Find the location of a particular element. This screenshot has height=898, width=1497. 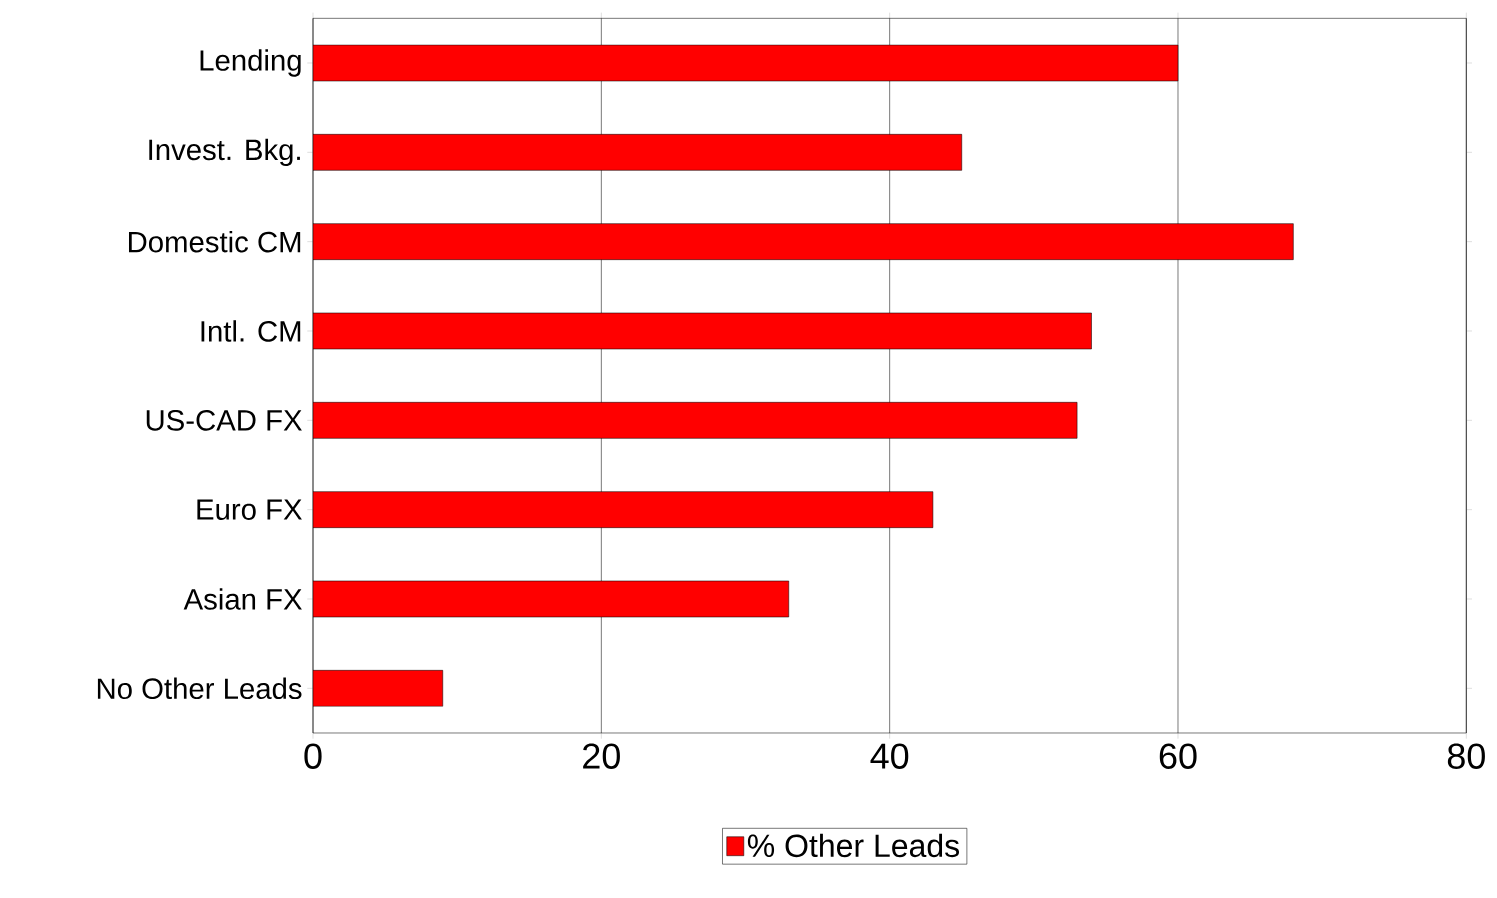

y-tick-label: Intl. CM is located at coordinates (251, 331).